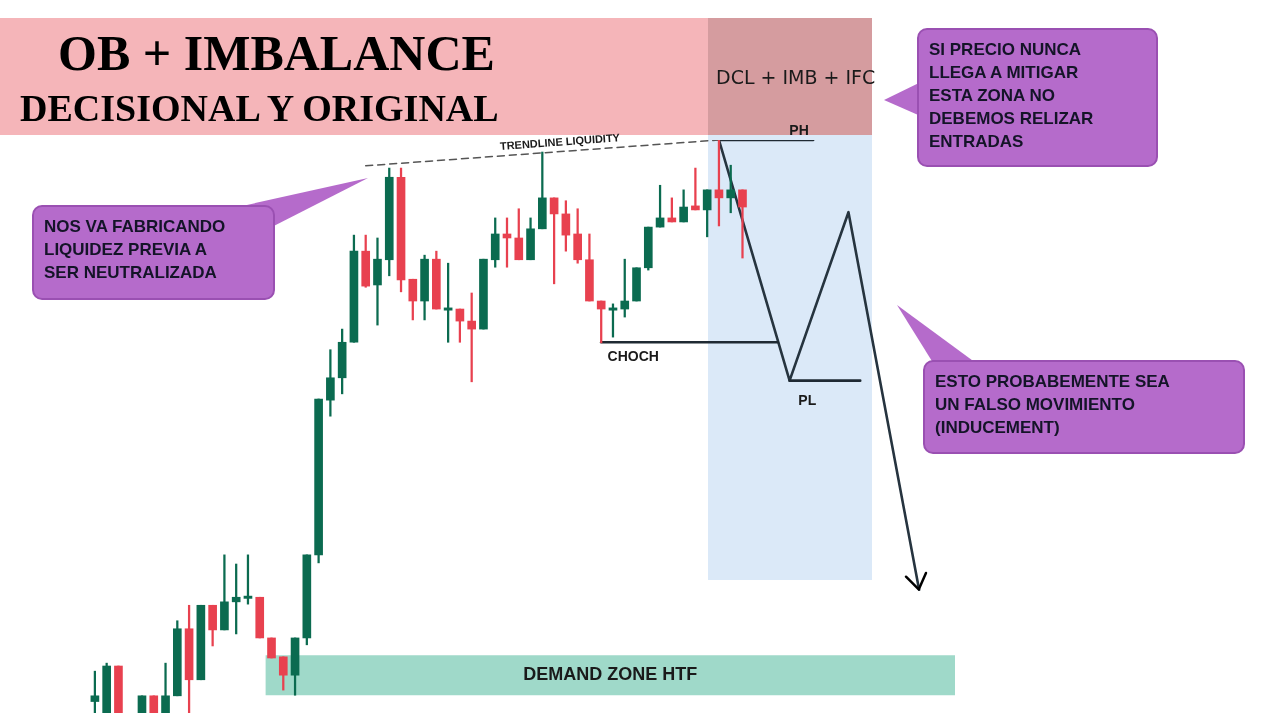 This screenshot has height=720, width=1280. I want to click on series-label: PH, so click(799, 129).